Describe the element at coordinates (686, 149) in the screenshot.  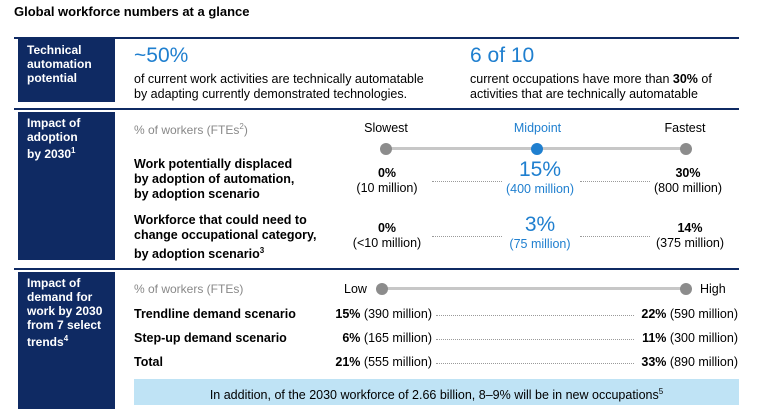
I see `fastest-dot` at that location.